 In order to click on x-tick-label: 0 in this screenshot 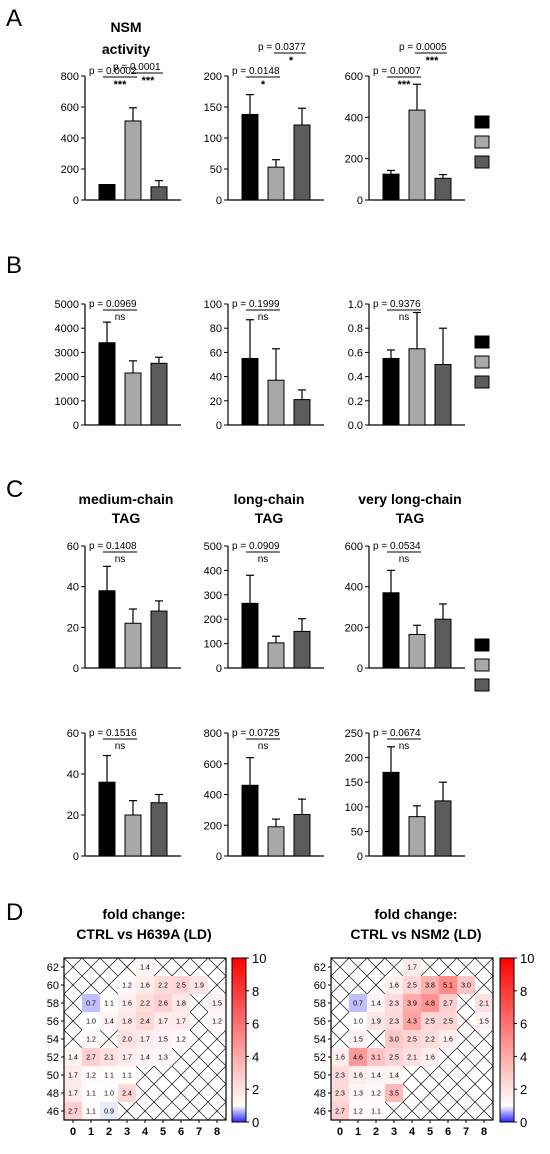, I will do `click(340, 1132)`.